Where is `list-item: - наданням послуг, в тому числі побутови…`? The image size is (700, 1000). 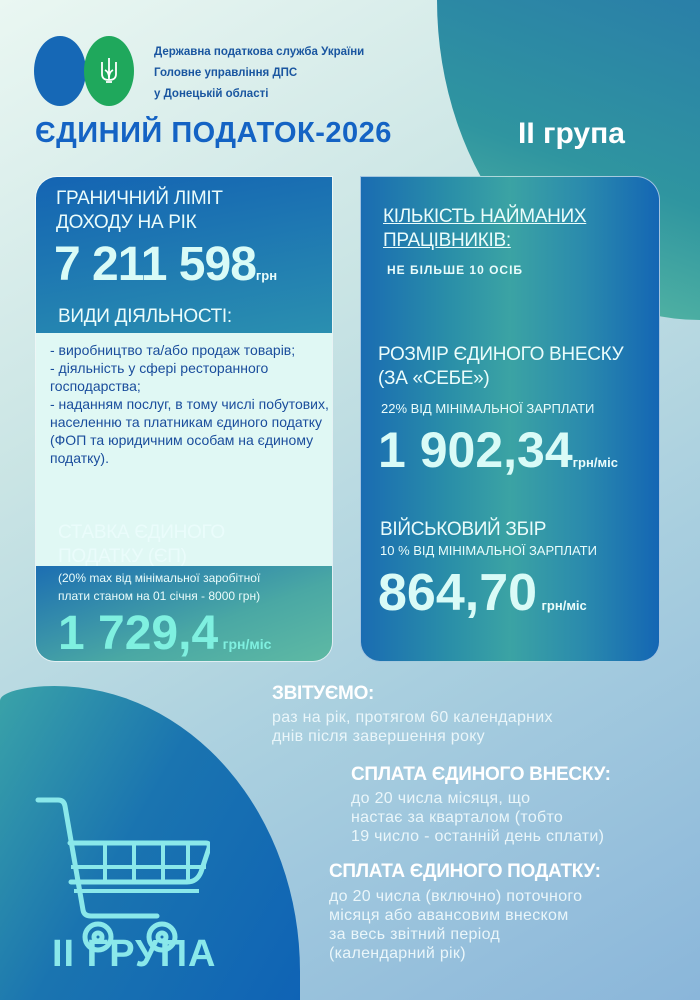 list-item: - наданням послуг, в тому числі побутови… is located at coordinates (189, 431).